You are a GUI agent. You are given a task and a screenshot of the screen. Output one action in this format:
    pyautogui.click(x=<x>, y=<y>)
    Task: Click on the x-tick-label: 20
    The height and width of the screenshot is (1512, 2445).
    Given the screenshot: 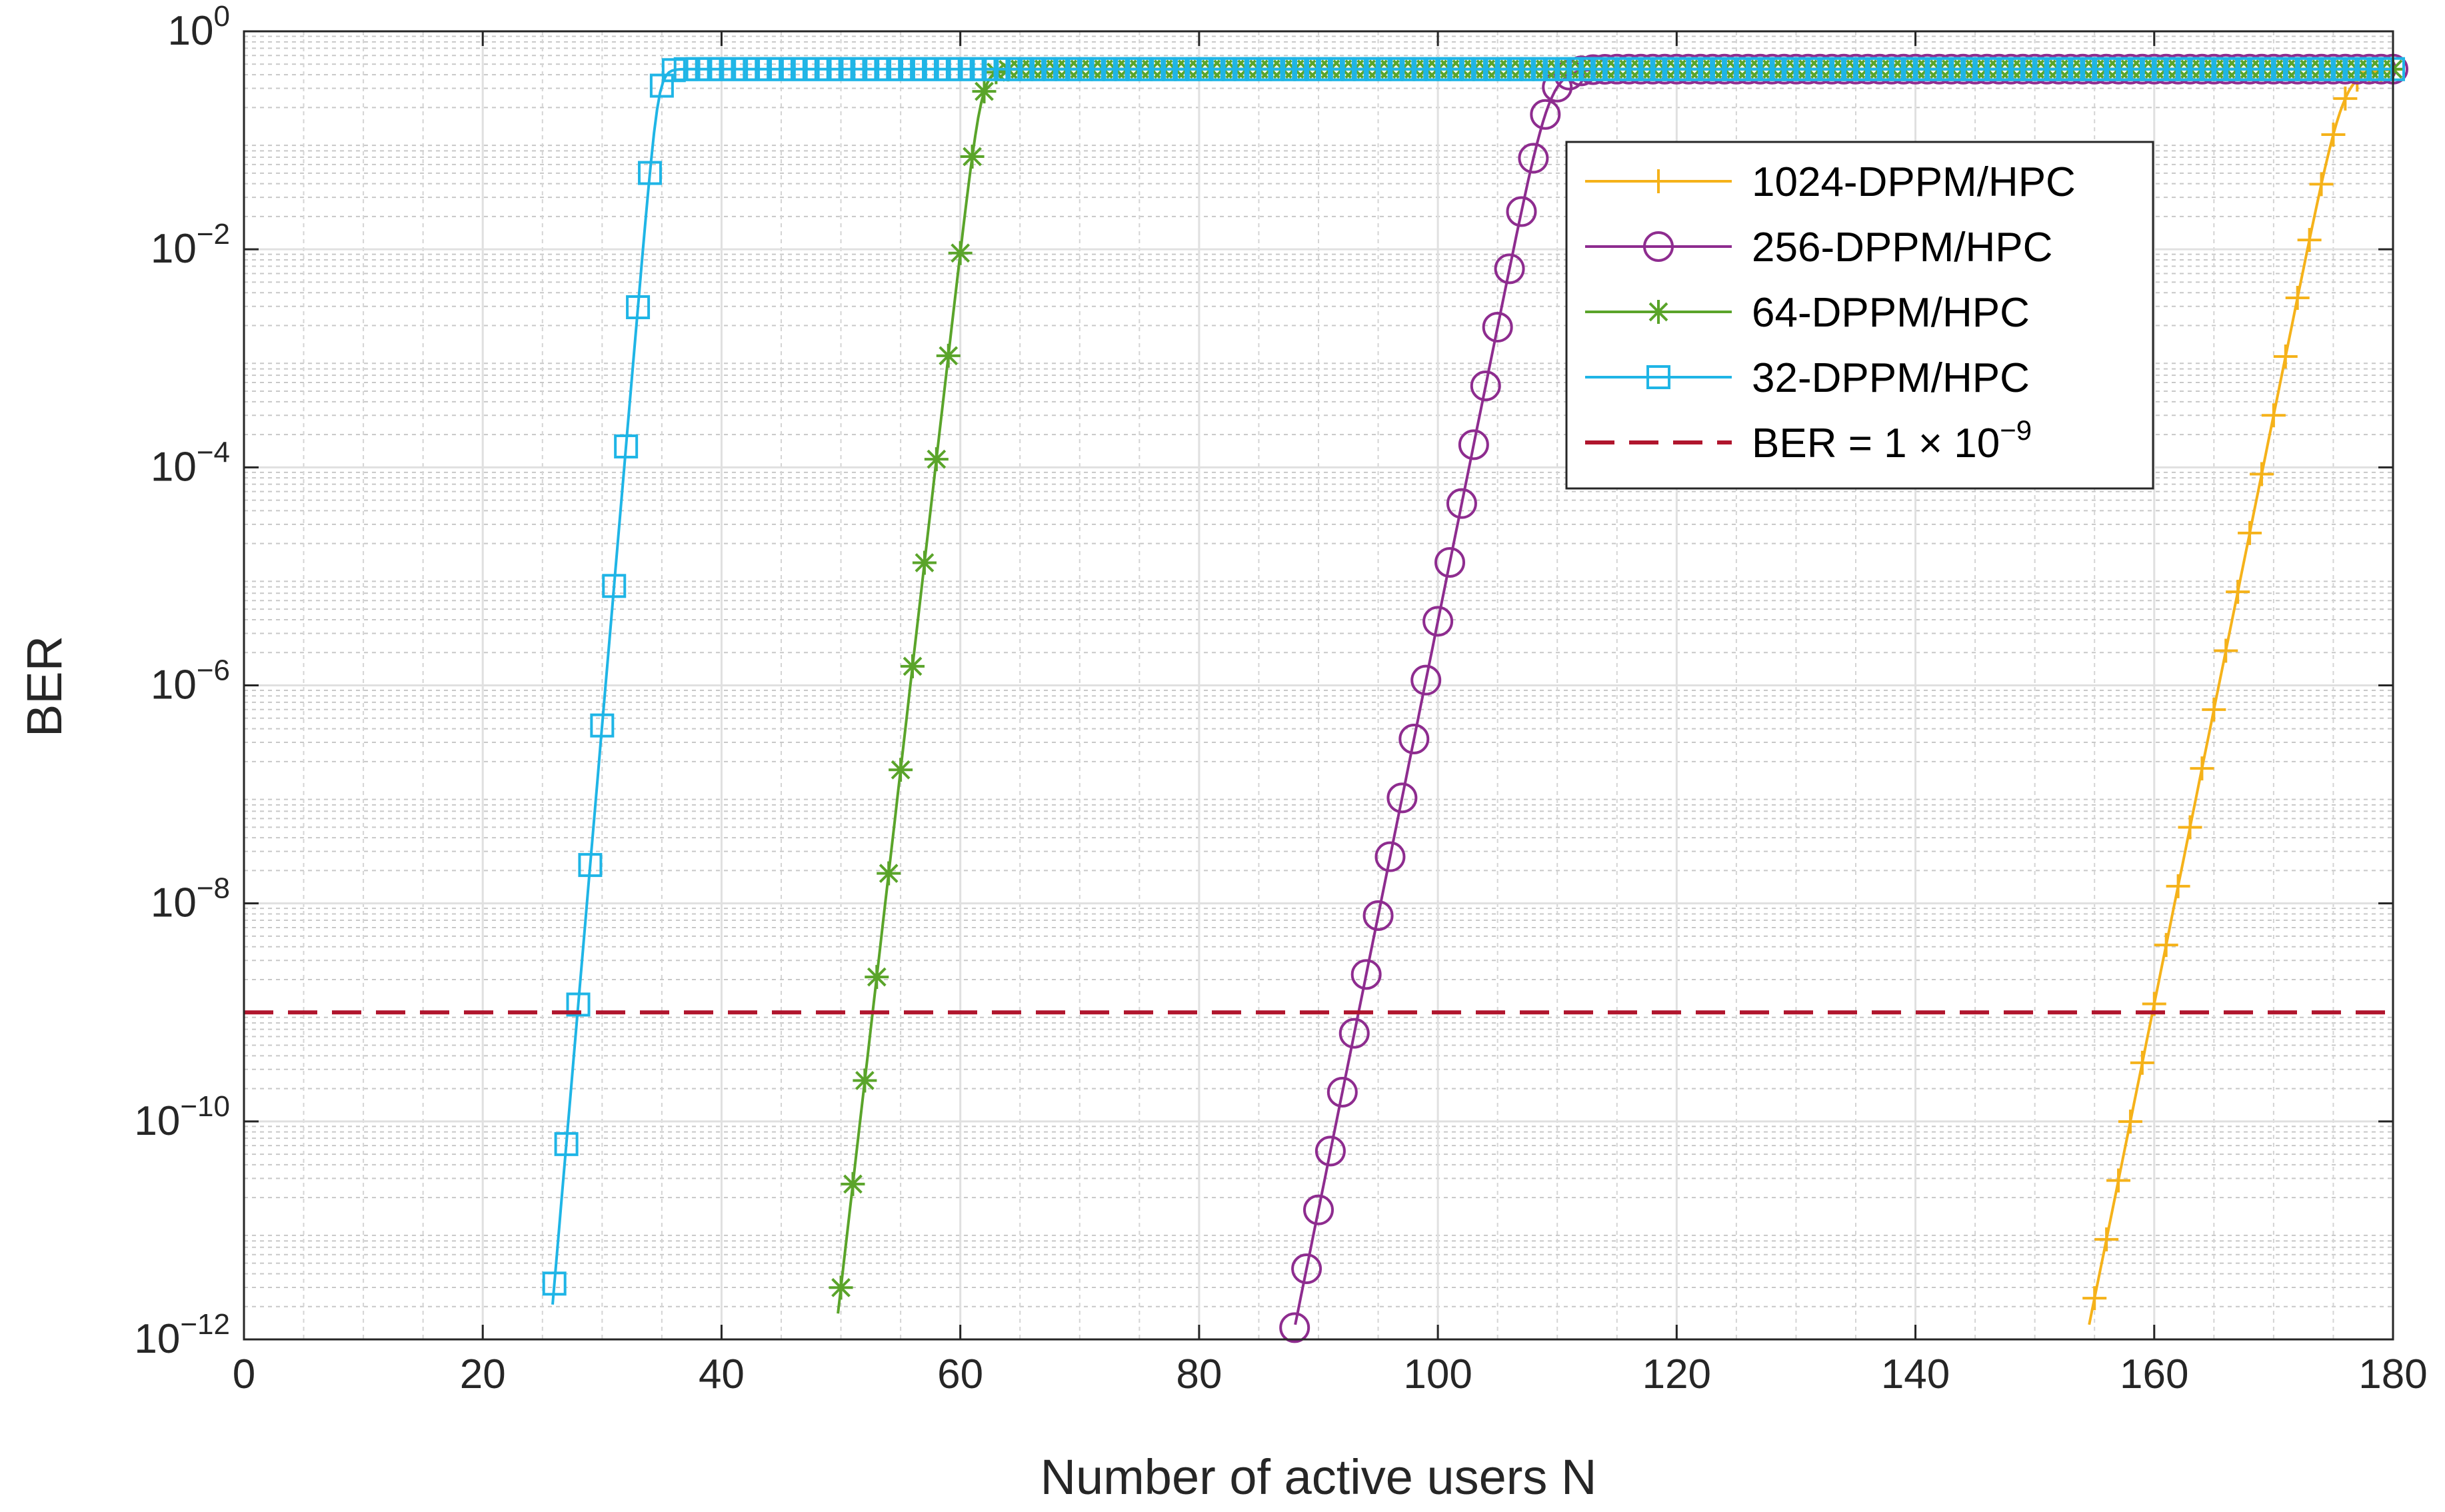 What is the action you would take?
    pyautogui.click(x=483, y=1374)
    